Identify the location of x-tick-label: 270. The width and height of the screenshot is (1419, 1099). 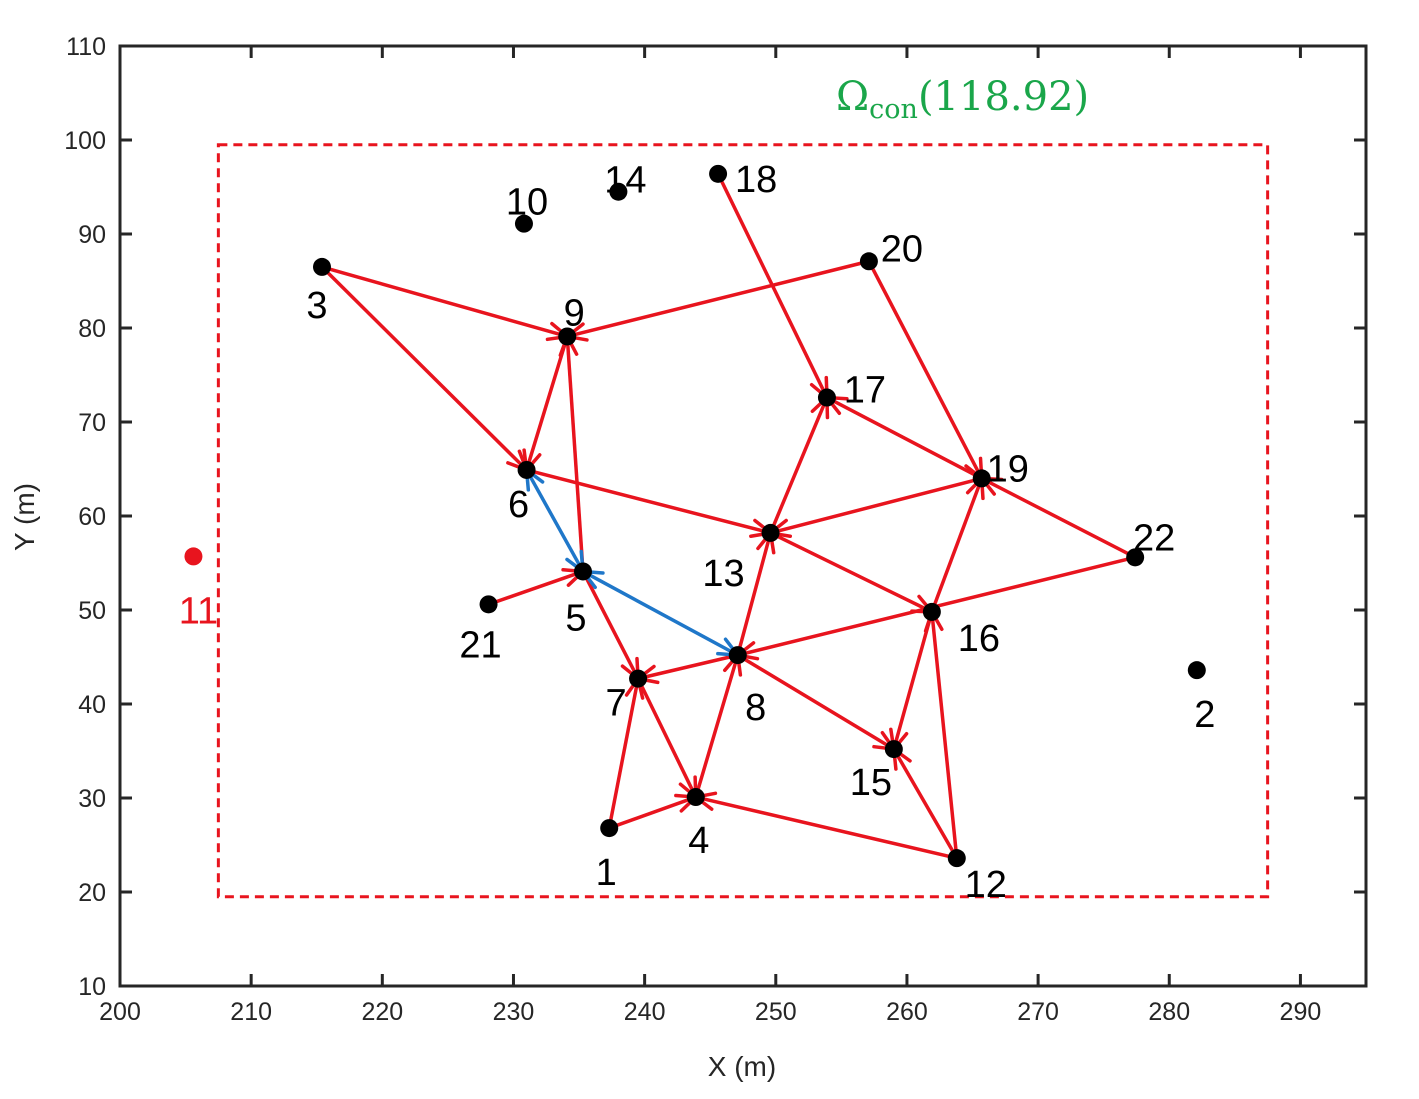
(1038, 1012).